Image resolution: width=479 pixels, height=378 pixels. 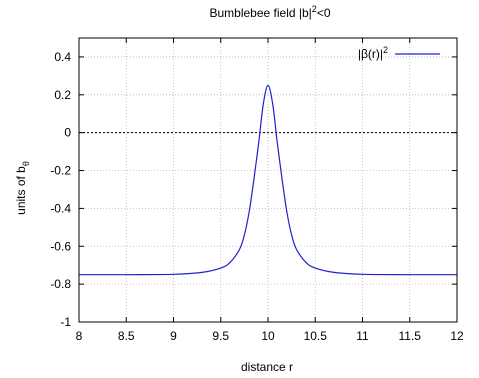 I want to click on legend-label: |β(r)|2, so click(x=373, y=53).